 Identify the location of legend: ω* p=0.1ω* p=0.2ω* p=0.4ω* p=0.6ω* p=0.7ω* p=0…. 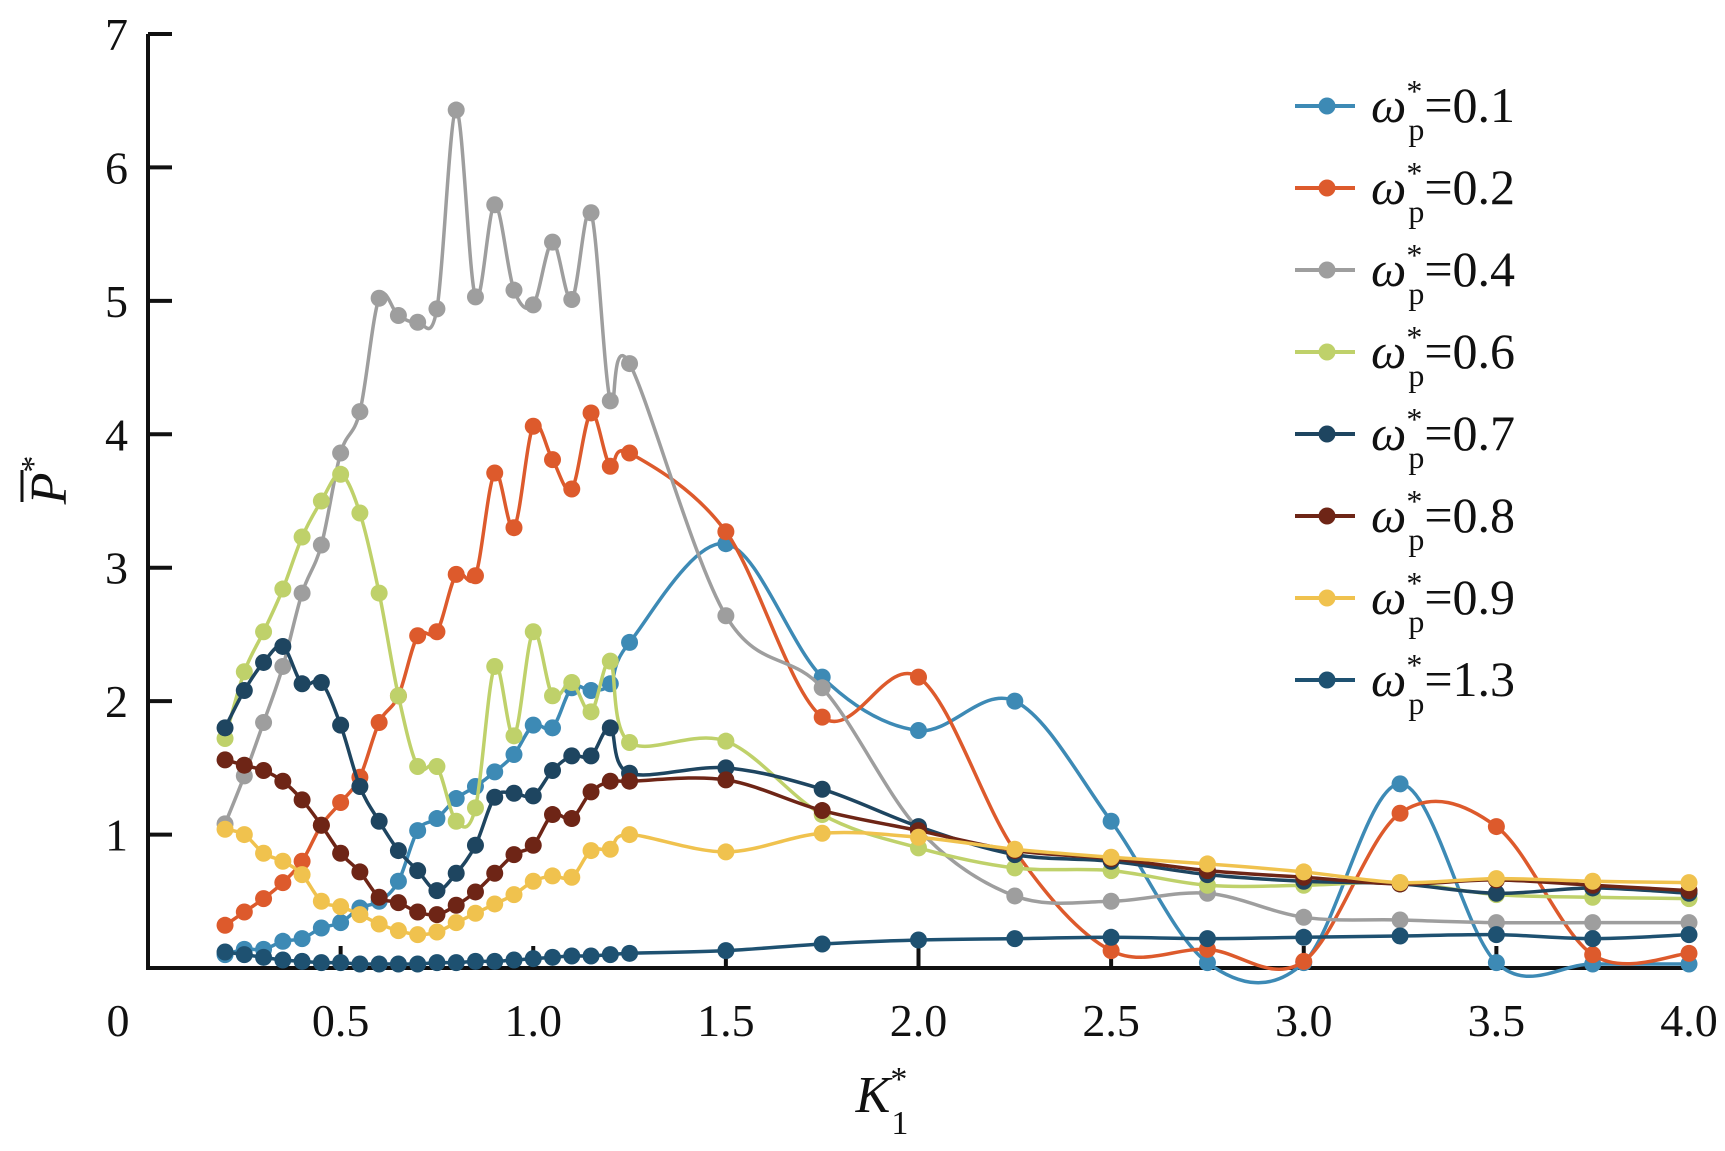
(1405, 397).